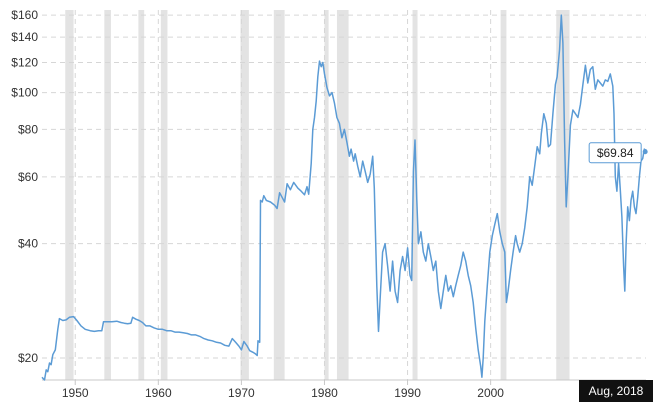 The image size is (655, 414). Describe the element at coordinates (28, 358) in the screenshot. I see `y-tick-label: $20` at that location.